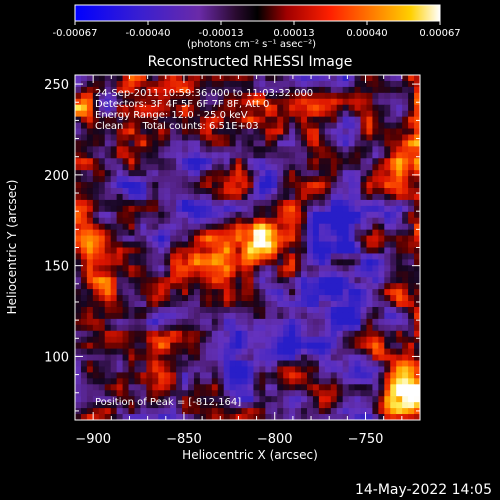  I want to click on x-axis-label: Heliocentric X (arcsec), so click(250, 455).